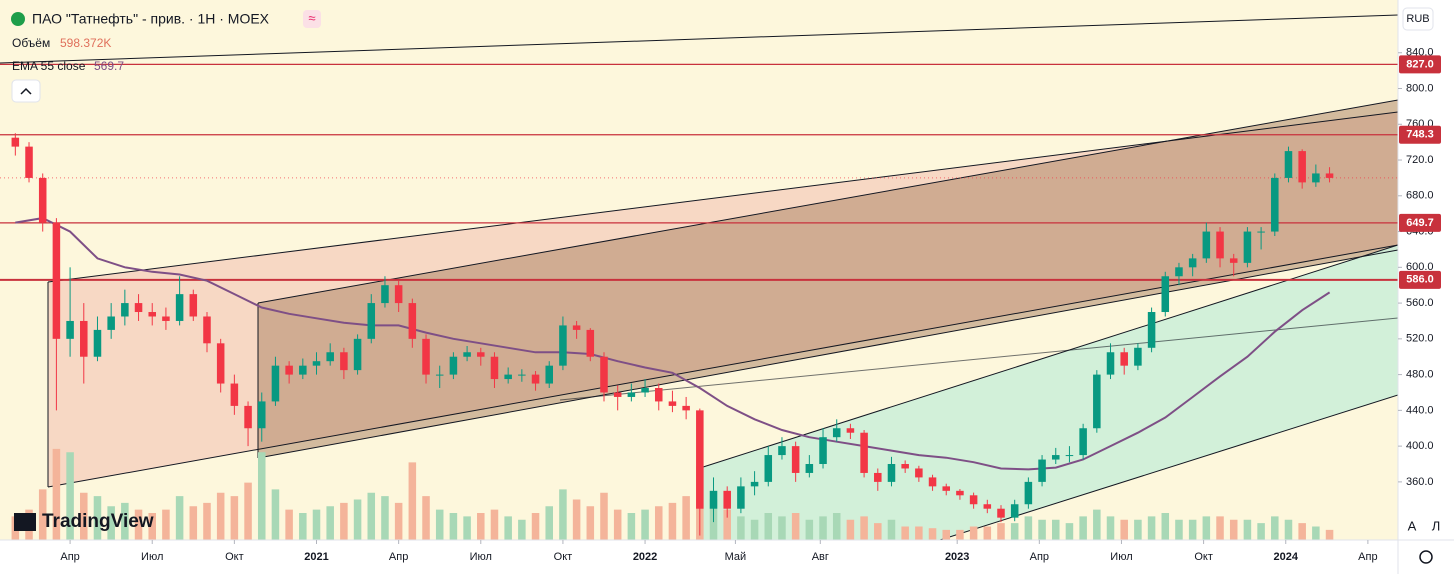 This screenshot has height=574, width=1454. I want to click on x-tick-label: Авг, so click(820, 557).